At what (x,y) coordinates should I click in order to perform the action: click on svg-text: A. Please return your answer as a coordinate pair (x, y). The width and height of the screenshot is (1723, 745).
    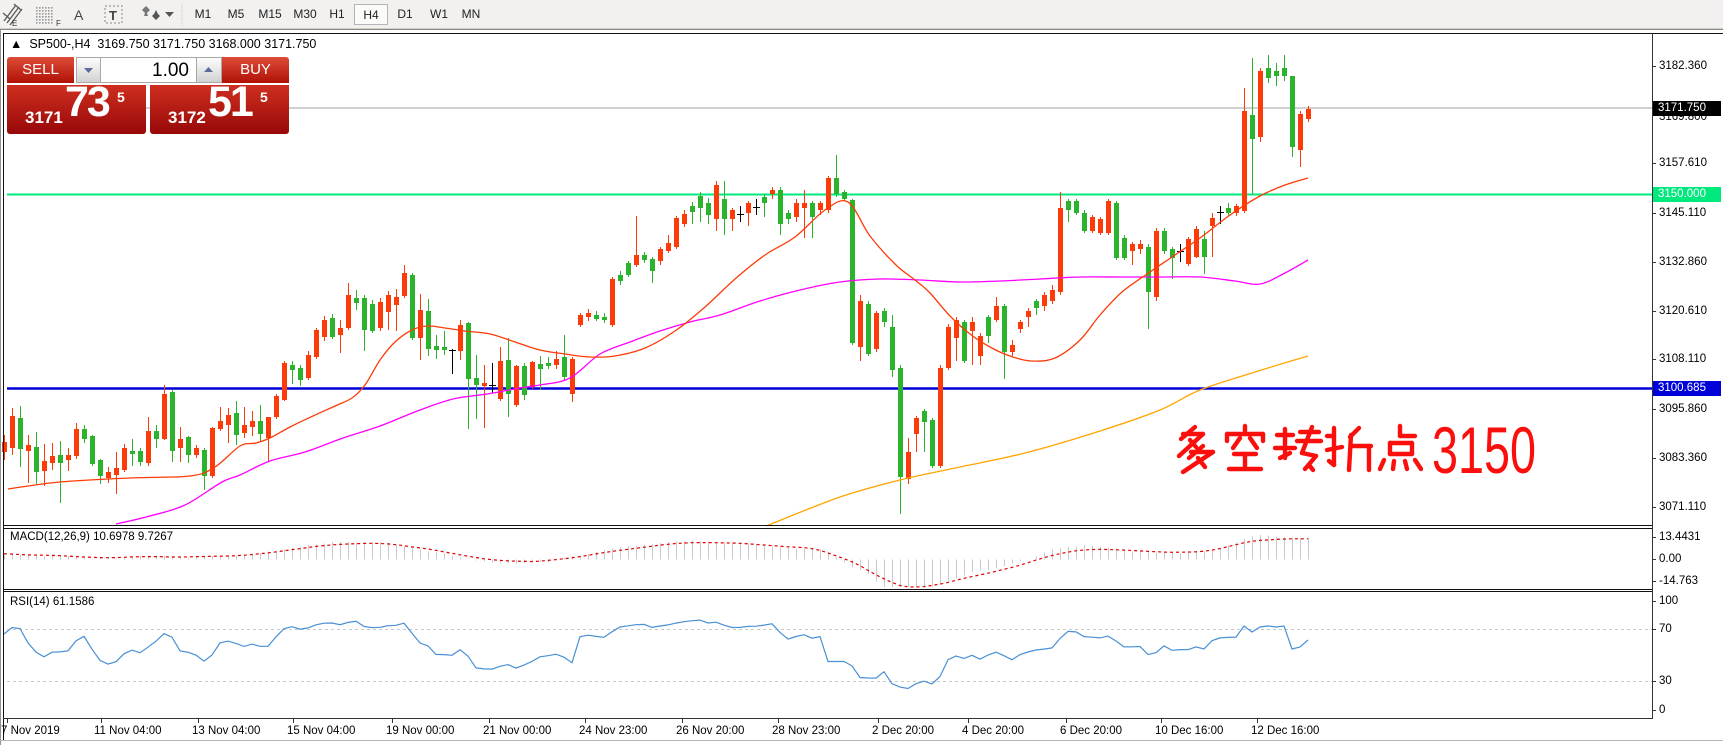
    Looking at the image, I should click on (79, 15).